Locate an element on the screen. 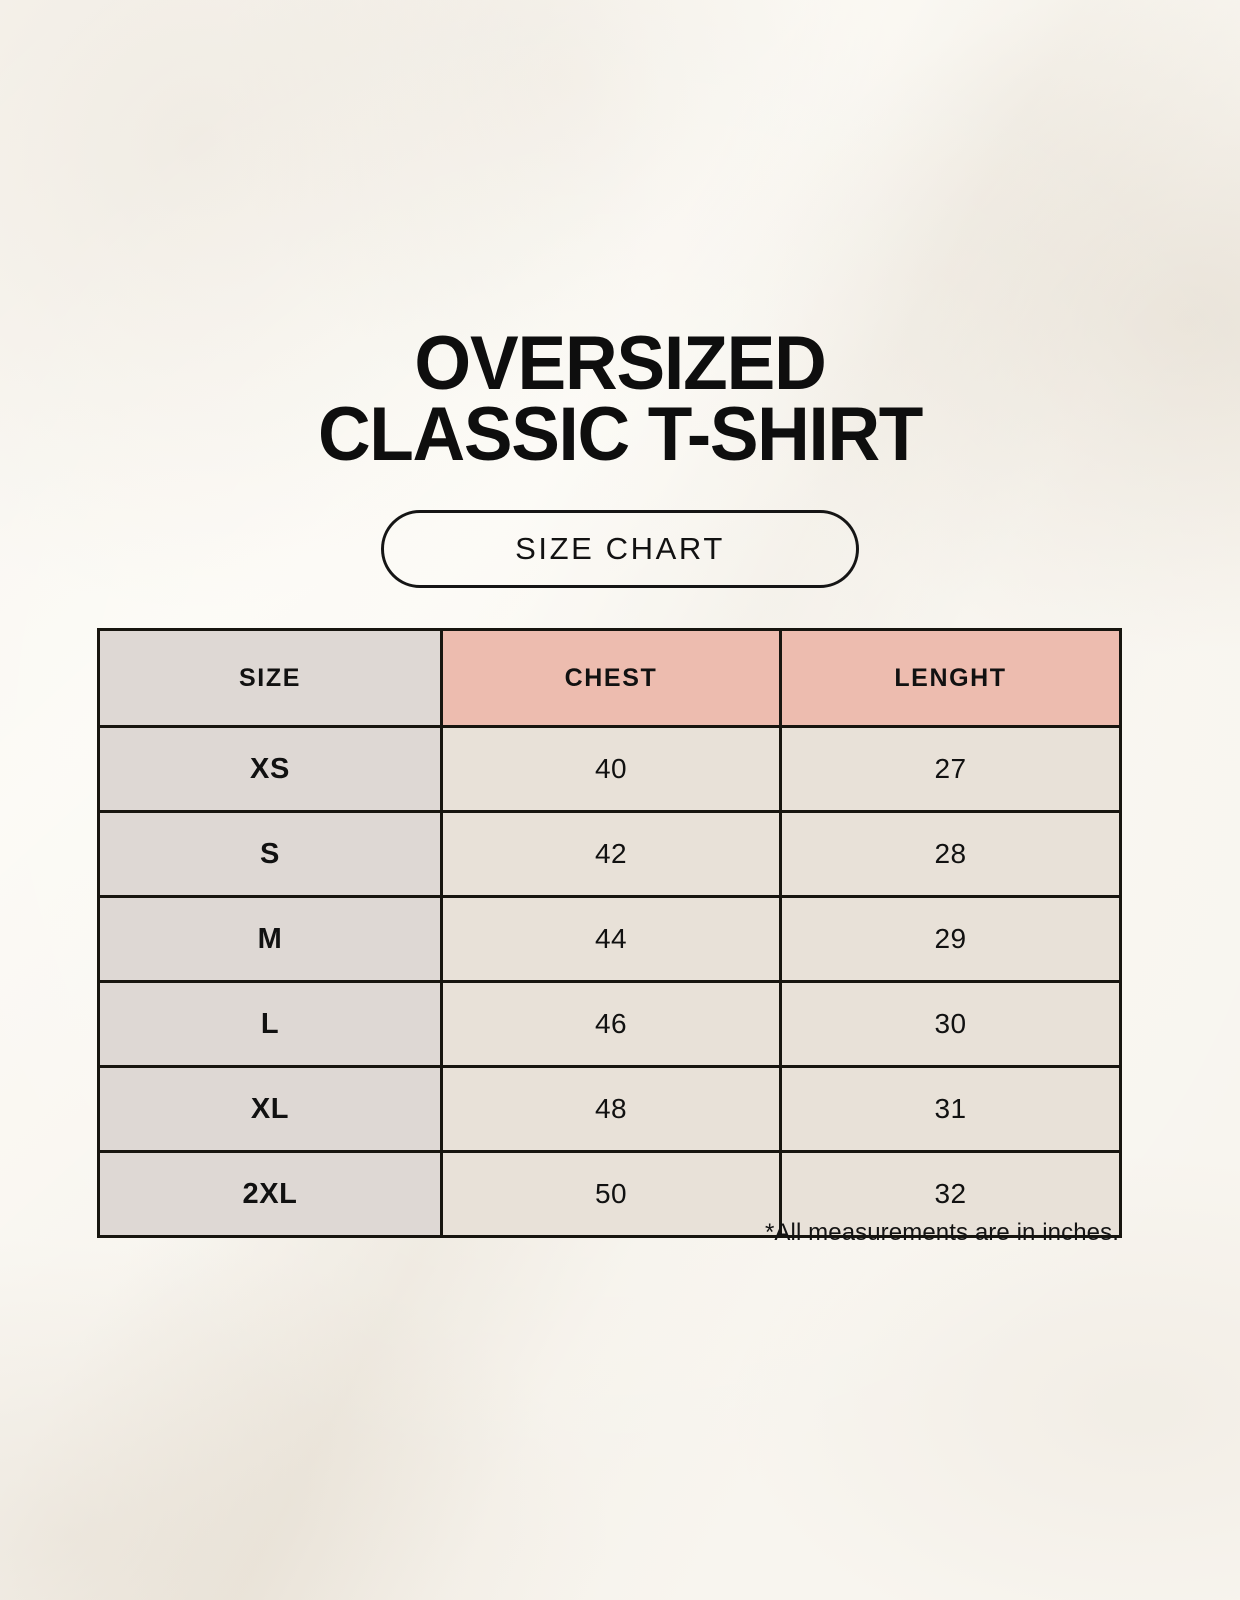  title-line-2: CLASSIC T-SHIRT is located at coordinates (620, 434).